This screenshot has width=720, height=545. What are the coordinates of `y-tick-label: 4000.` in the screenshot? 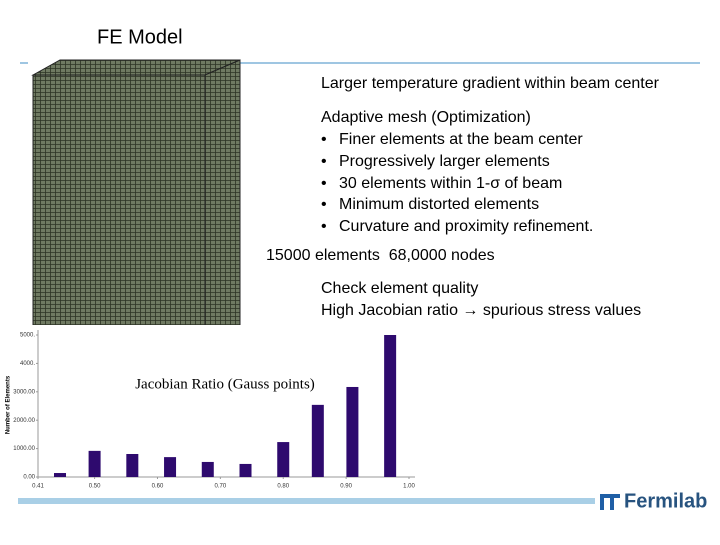 It's located at (27, 364).